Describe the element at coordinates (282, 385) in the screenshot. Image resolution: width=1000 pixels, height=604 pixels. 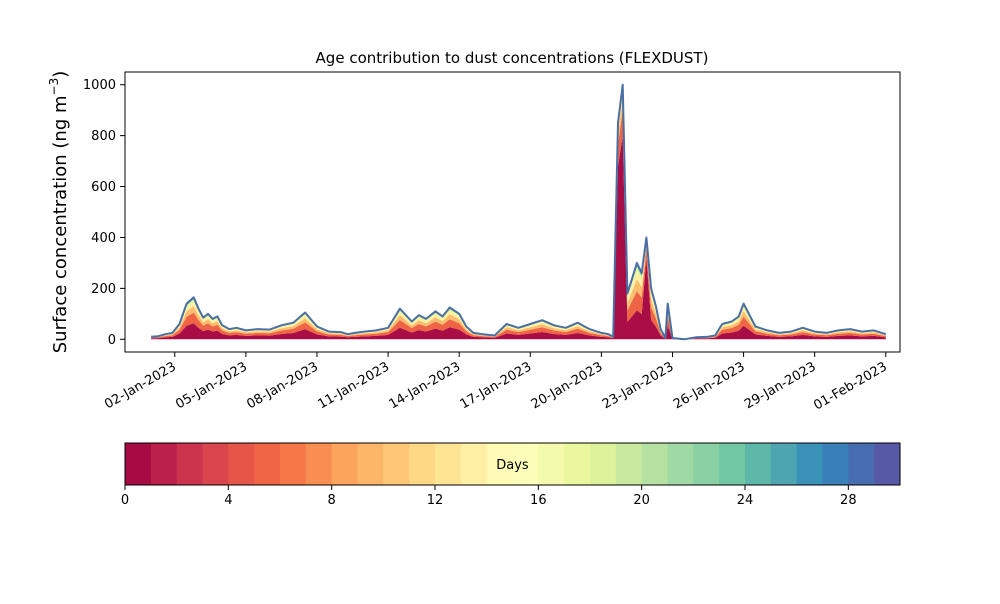
I see `x-tick-label: 08-Jan-2023` at that location.